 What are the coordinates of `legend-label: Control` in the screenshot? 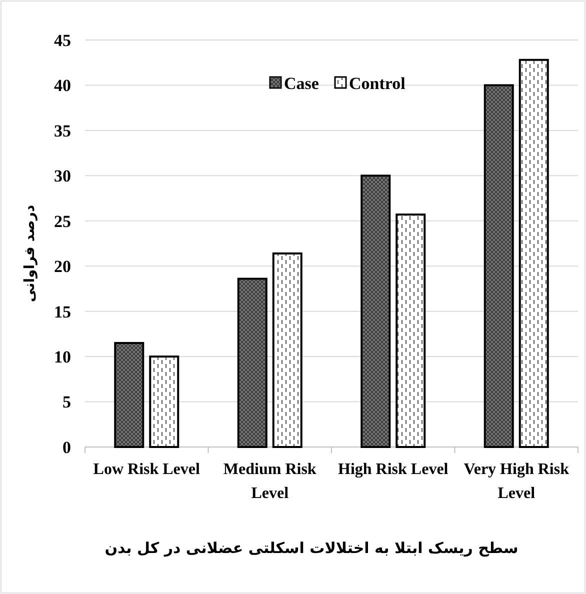 It's located at (377, 83).